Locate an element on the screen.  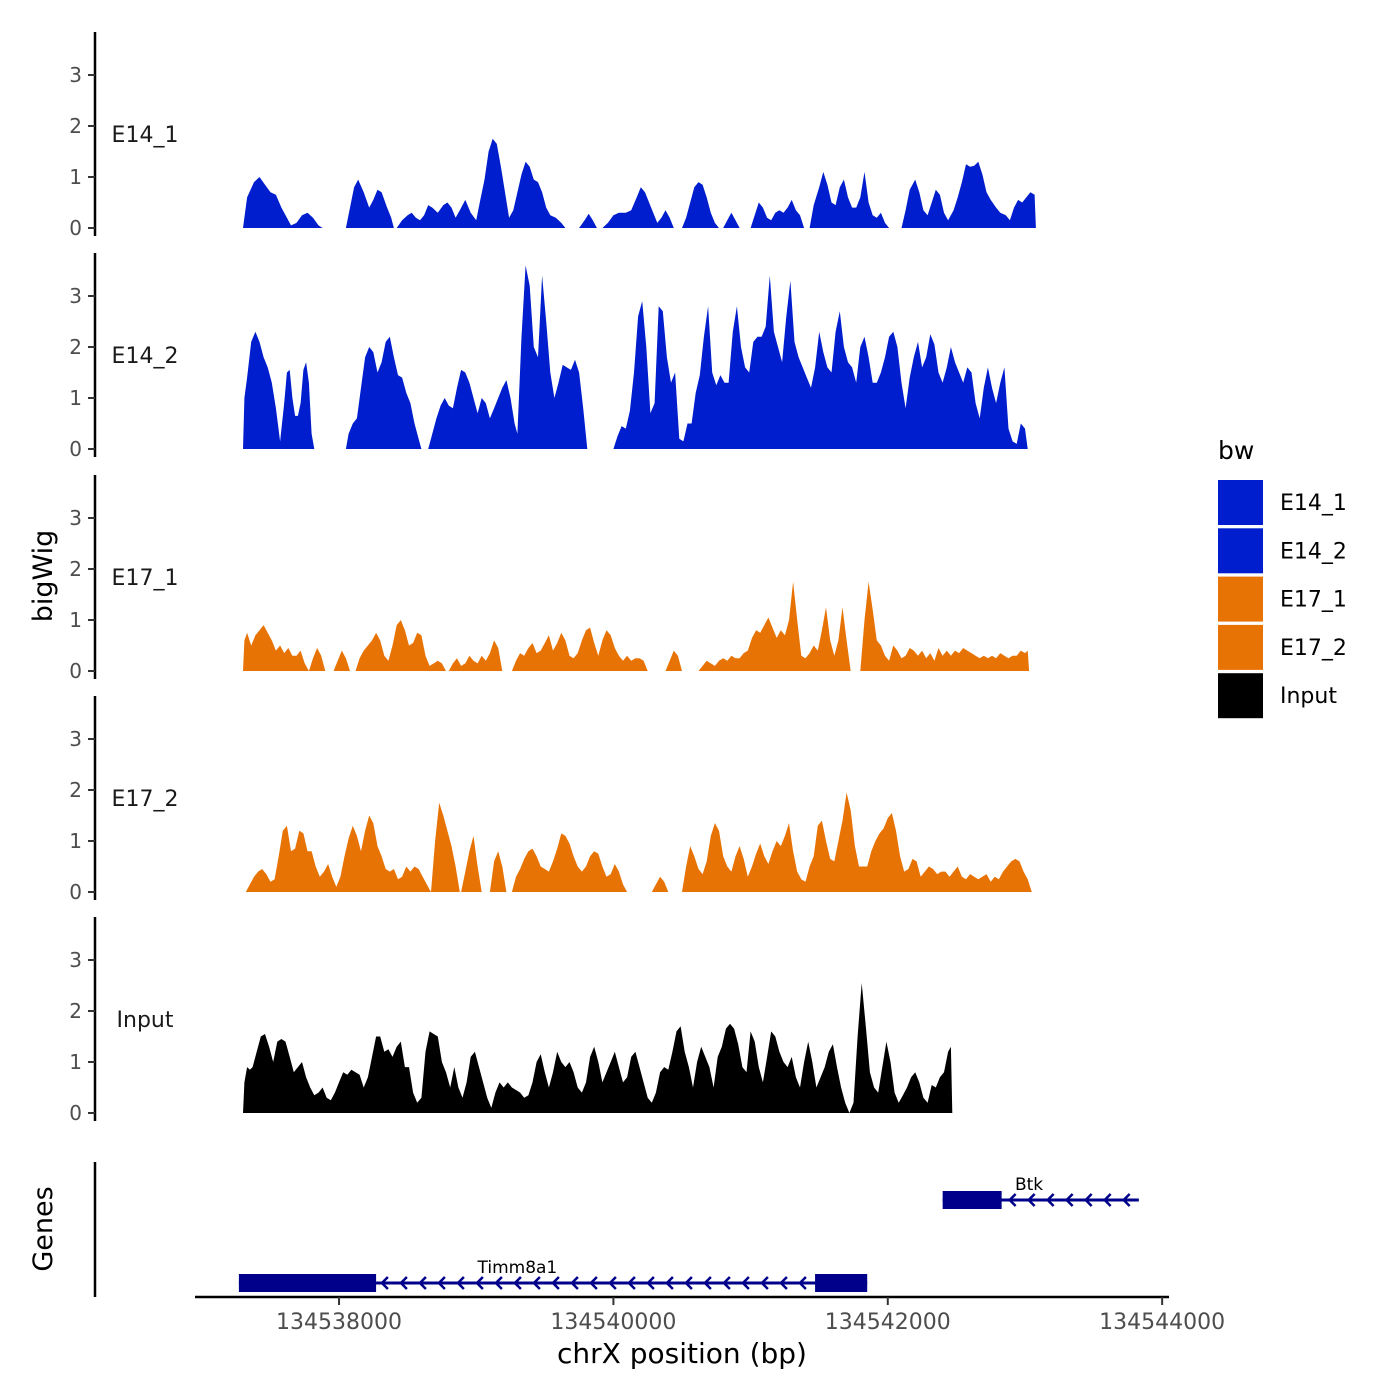
x-tick-label: 134540000 is located at coordinates (613, 1322).